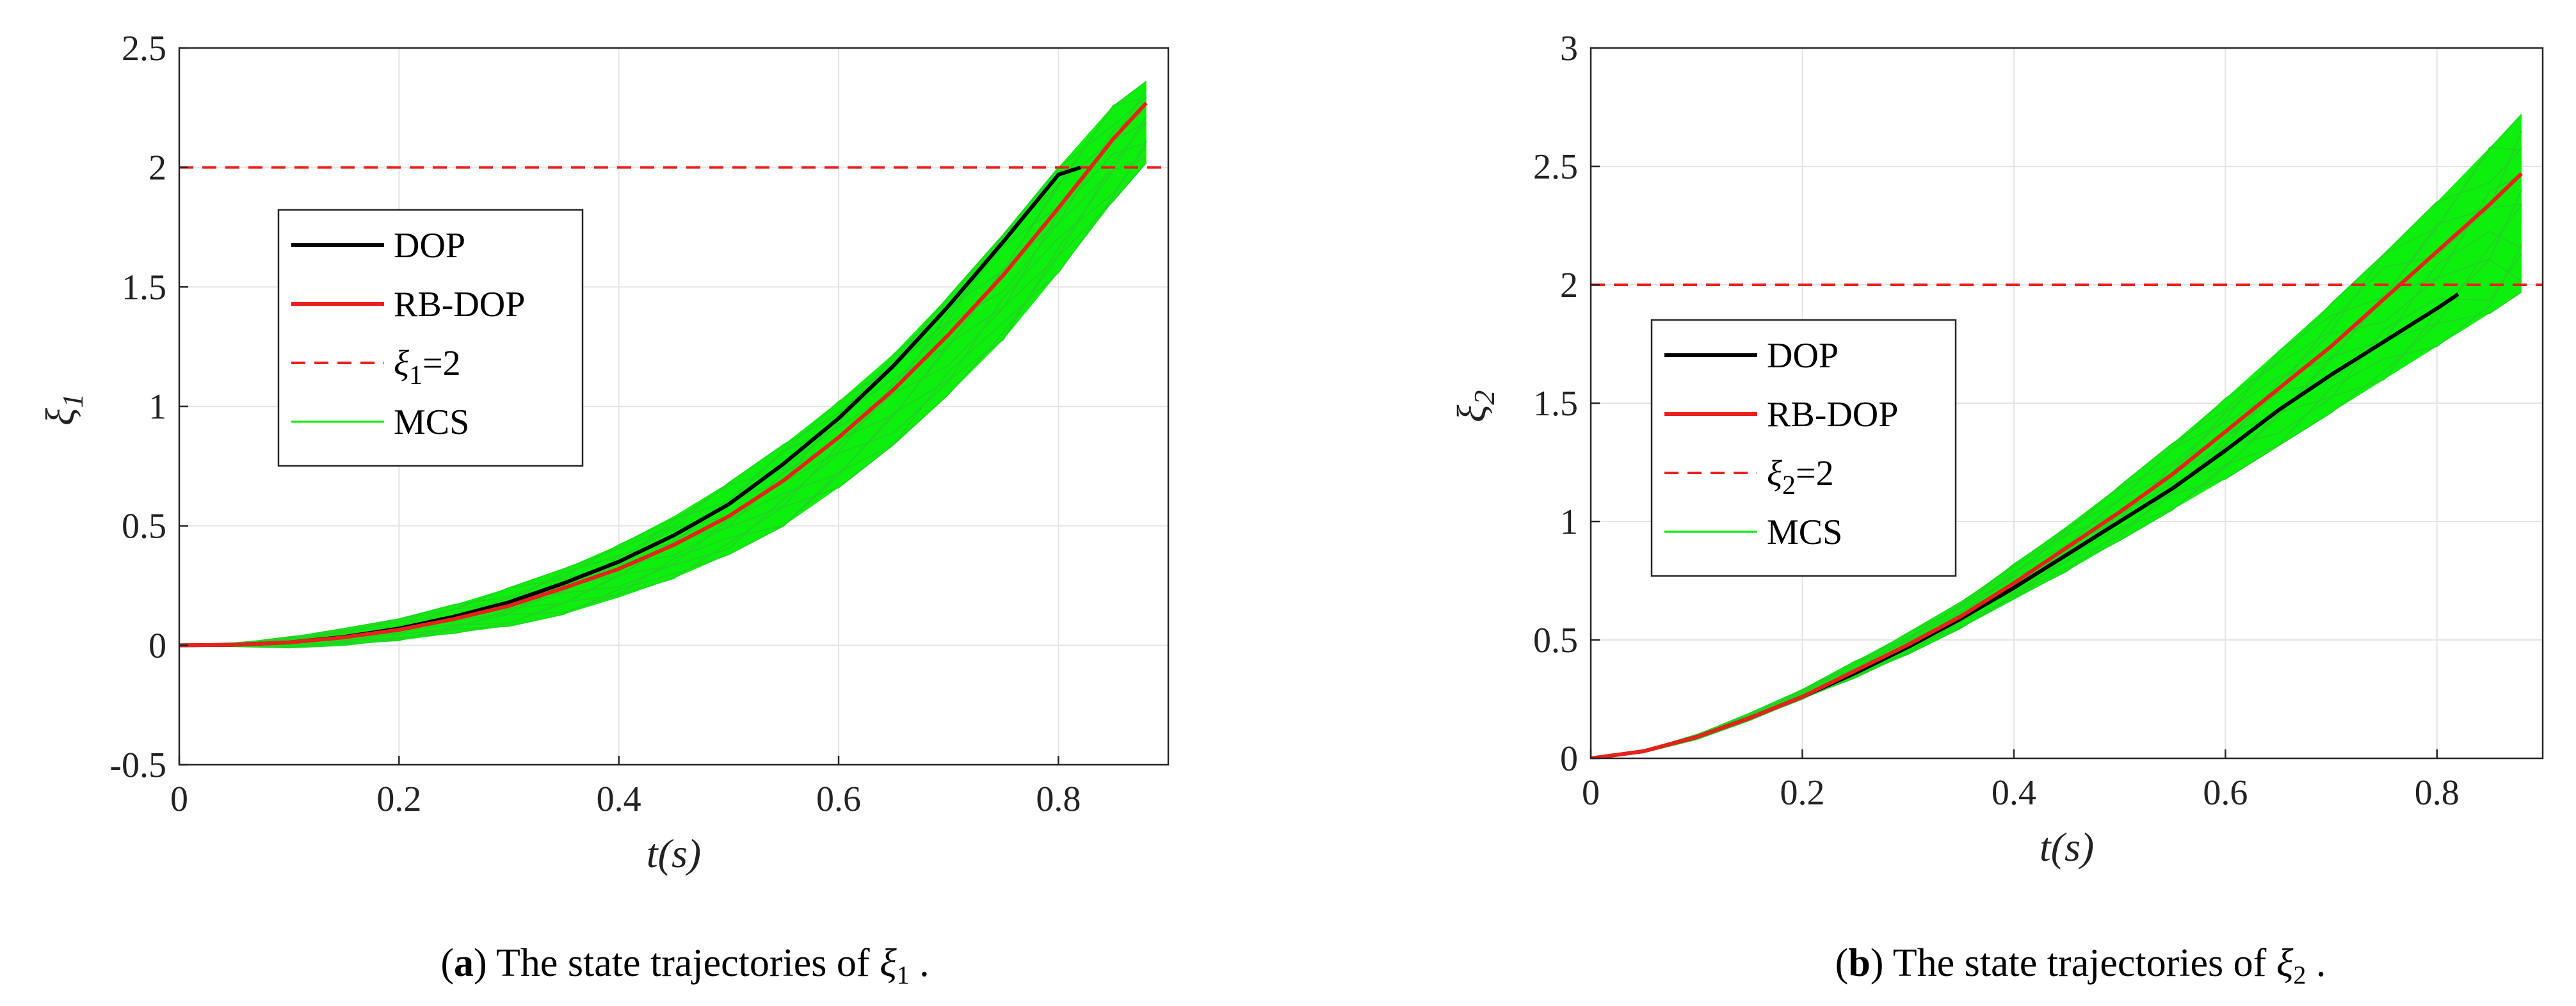  What do you see at coordinates (1475, 406) in the screenshot?
I see `y-axis-label: ξ2` at bounding box center [1475, 406].